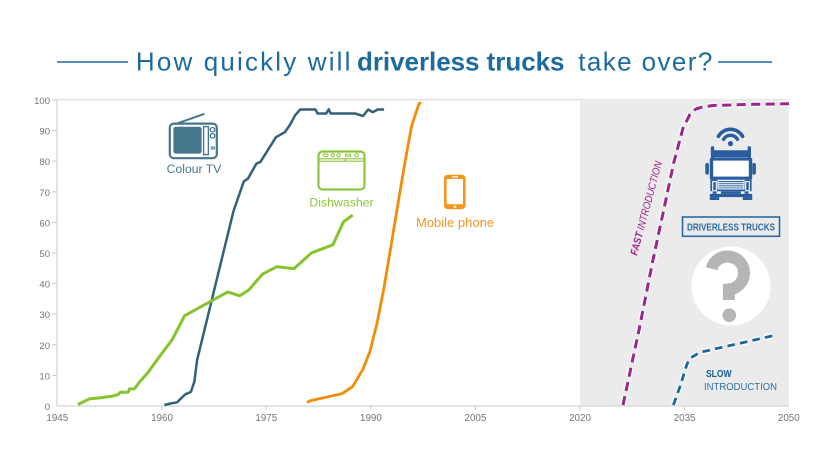 Image resolution: width=830 pixels, height=468 pixels. I want to click on svg-text: DRIVERLESS TRUCKS, so click(731, 228).